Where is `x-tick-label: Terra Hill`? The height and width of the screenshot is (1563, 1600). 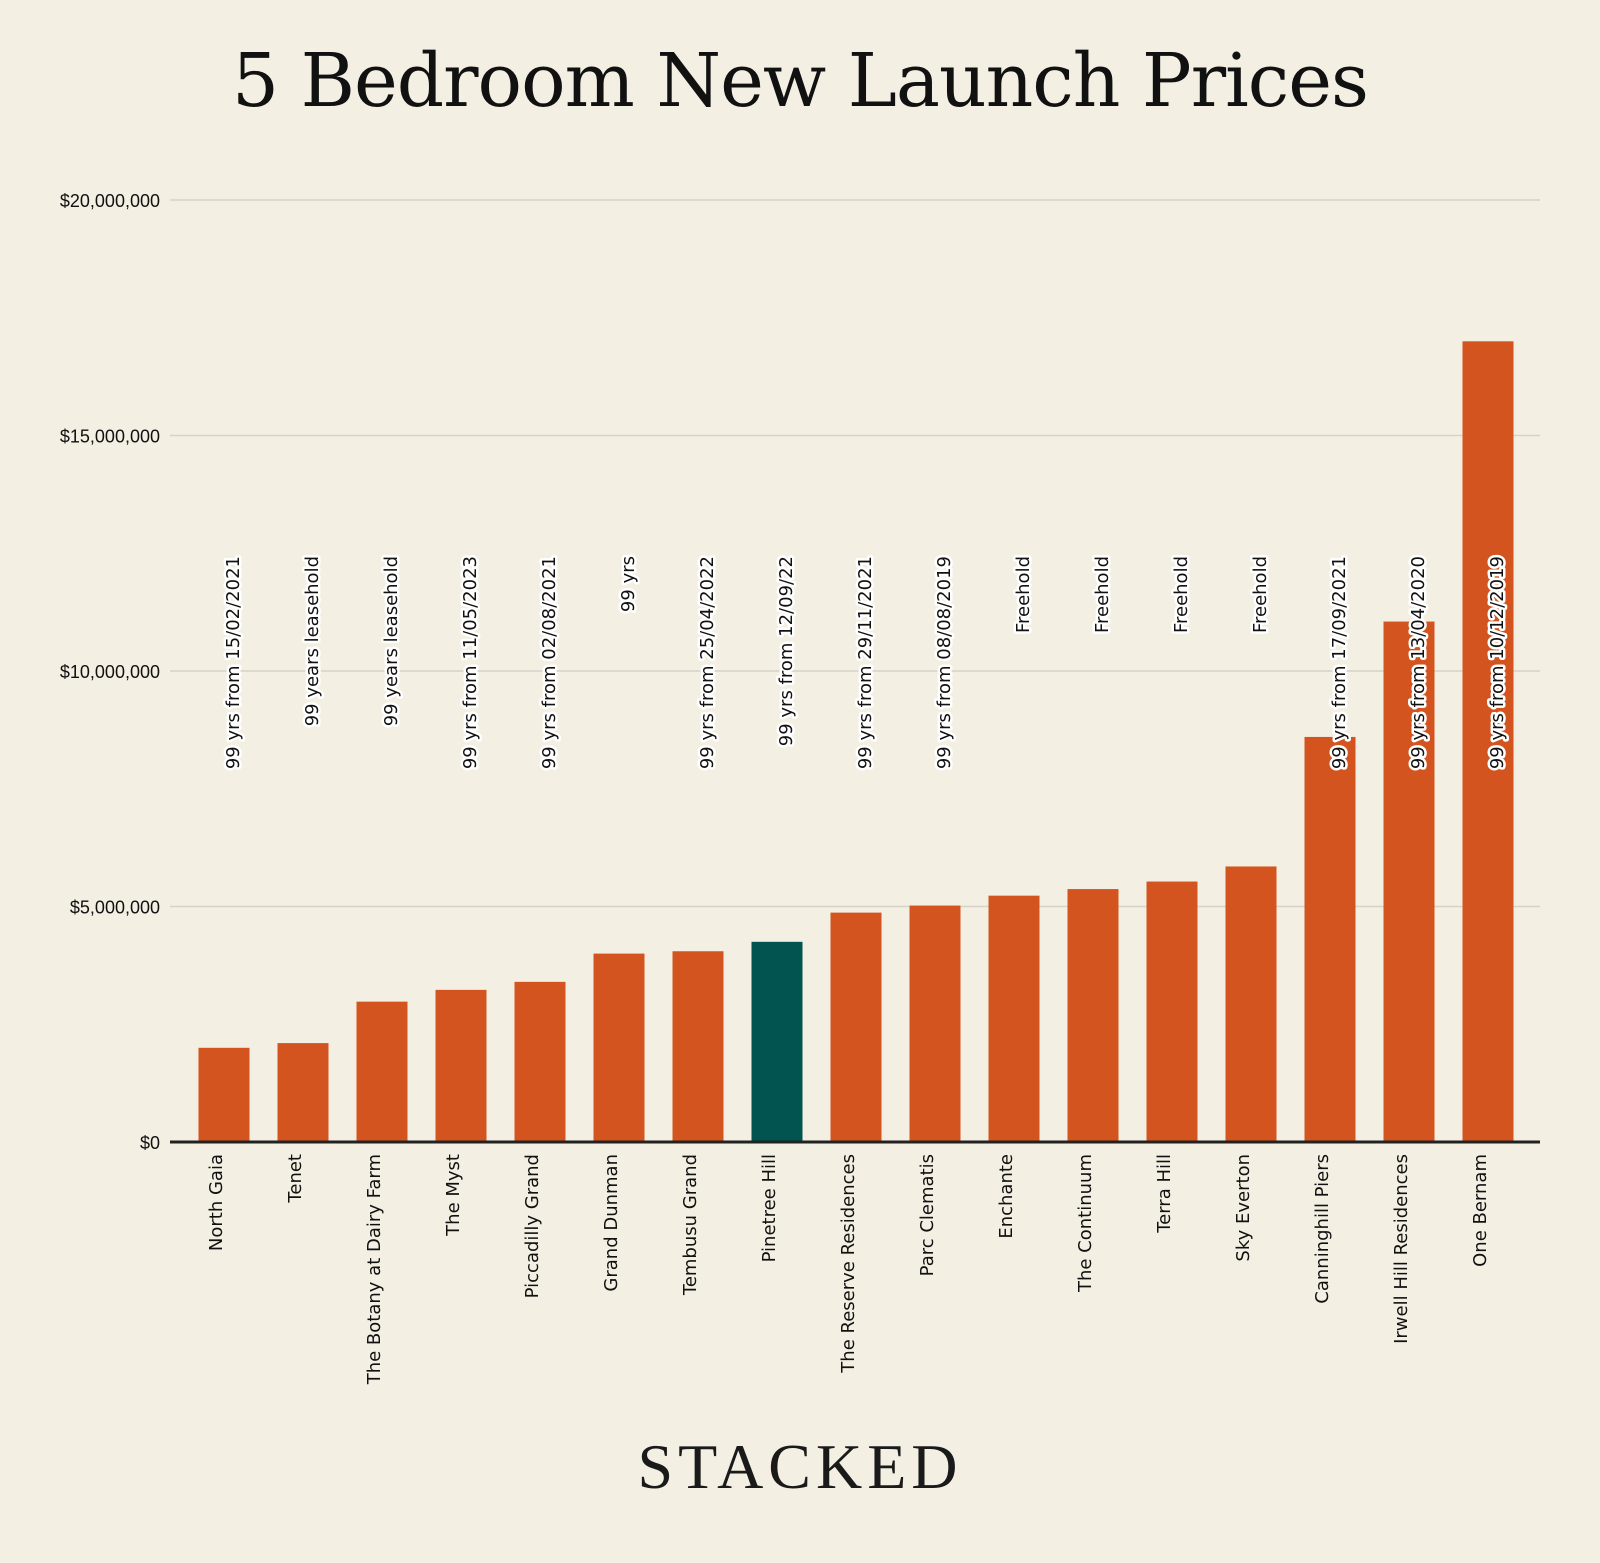
x-tick-label: Terra Hill is located at coordinates (1164, 1194).